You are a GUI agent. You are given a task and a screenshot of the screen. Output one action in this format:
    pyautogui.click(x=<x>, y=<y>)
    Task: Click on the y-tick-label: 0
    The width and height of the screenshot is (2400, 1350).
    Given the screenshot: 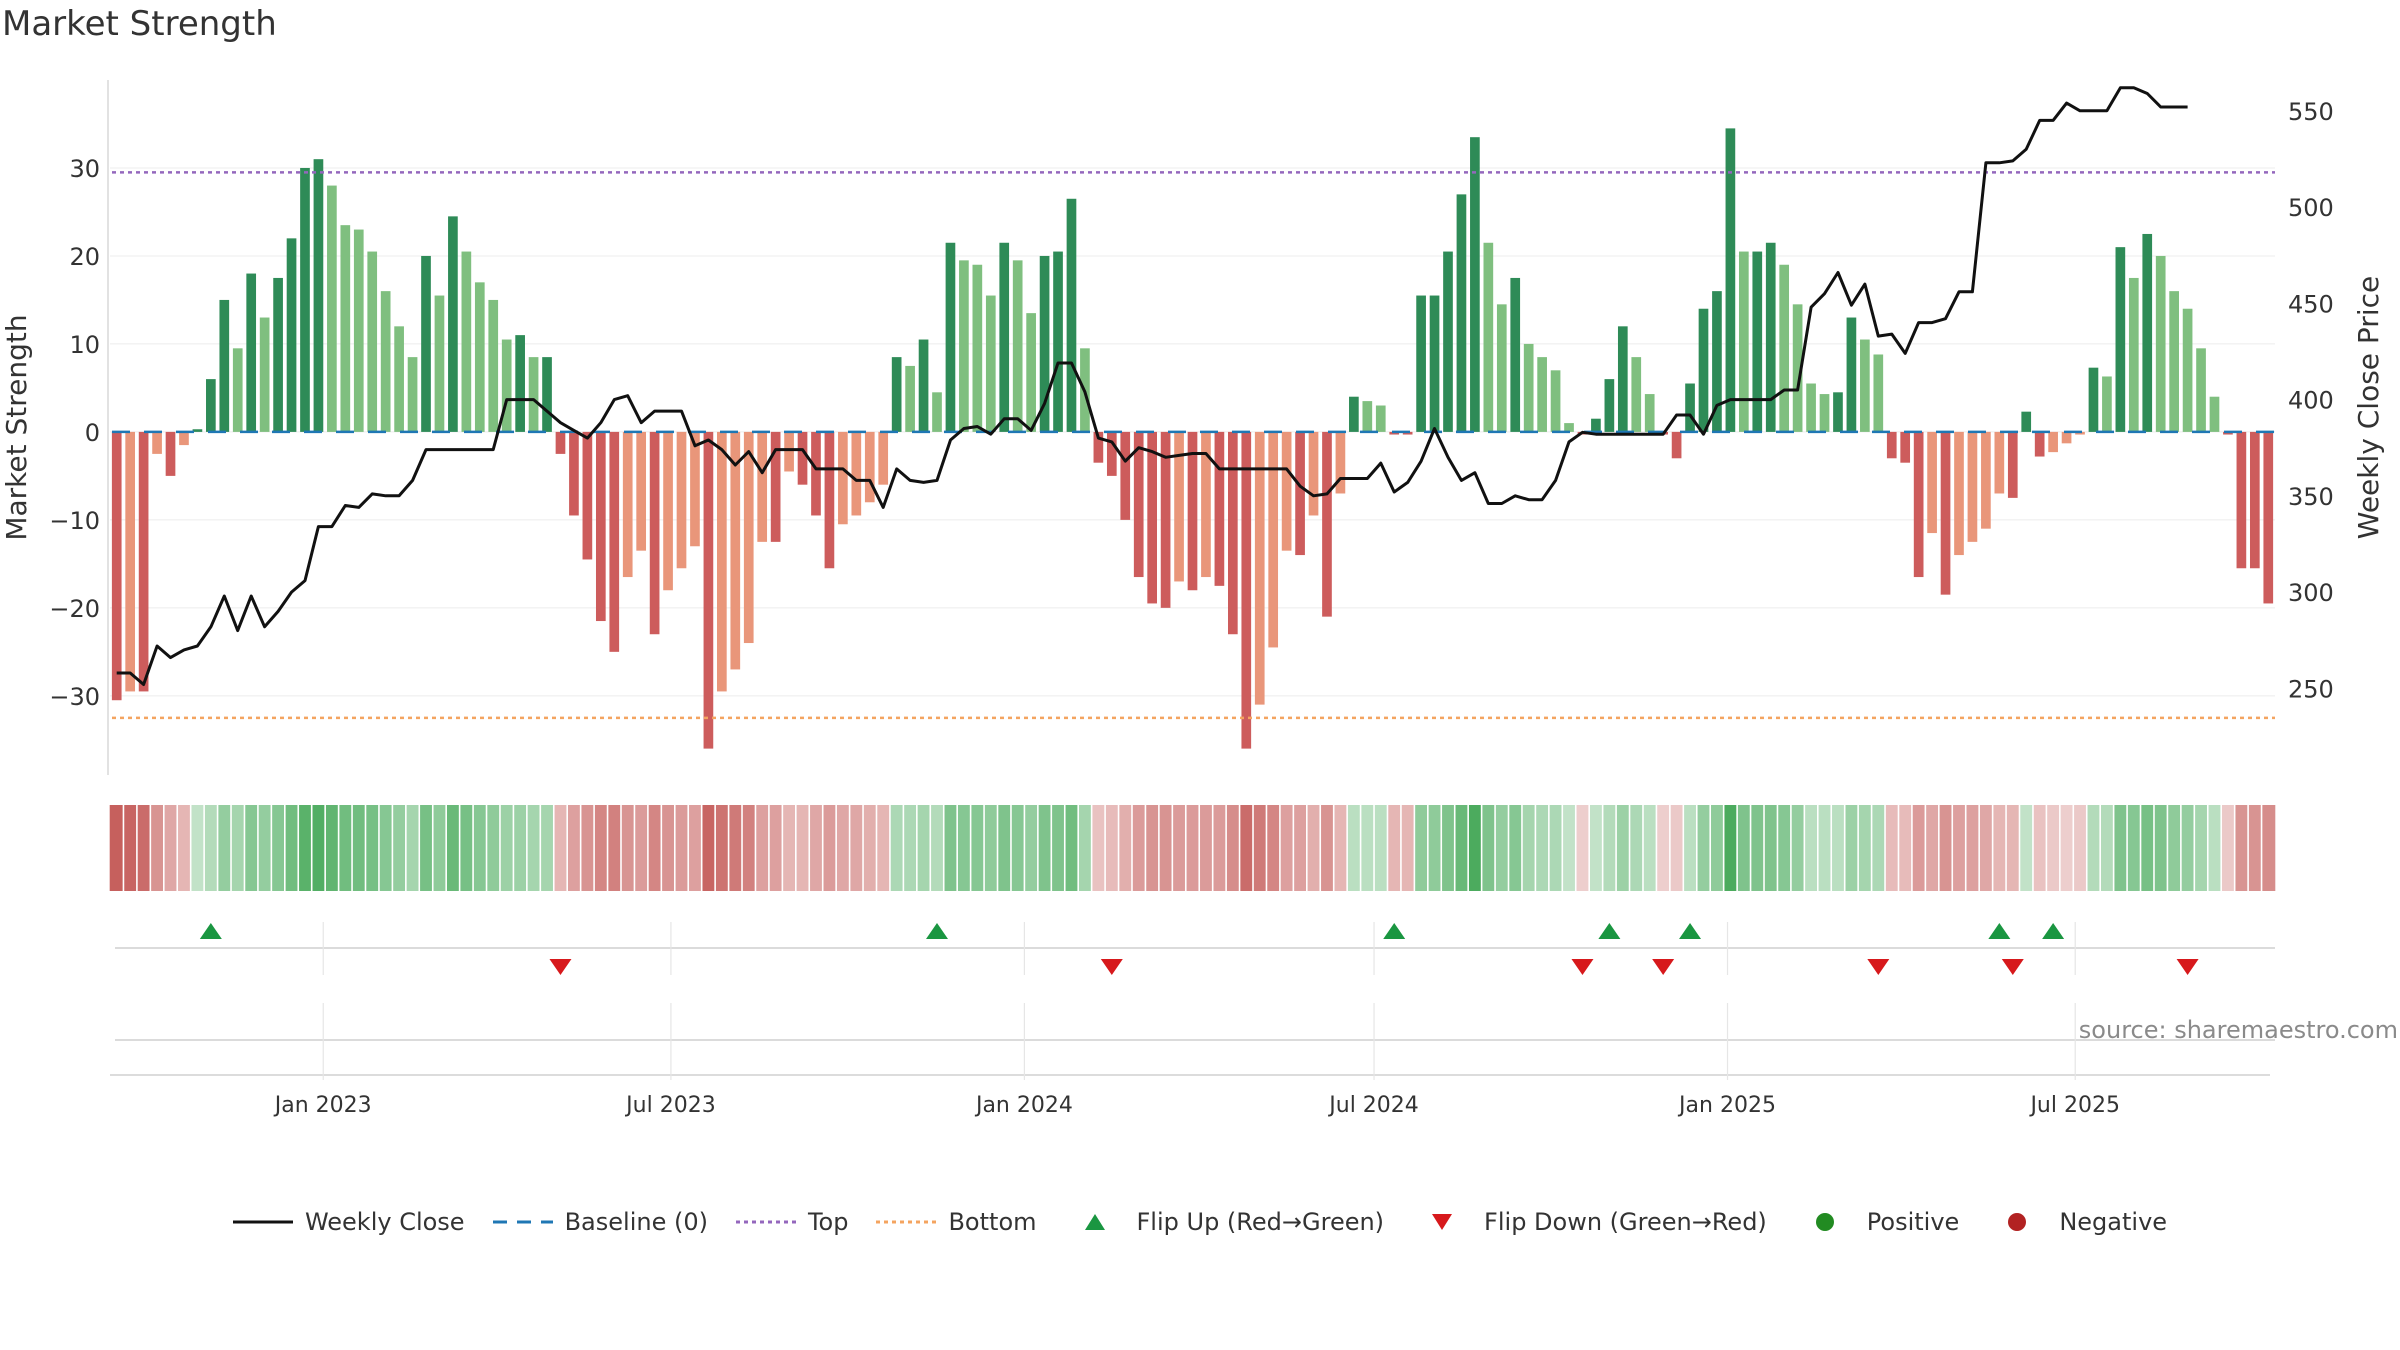 What is the action you would take?
    pyautogui.click(x=92, y=433)
    